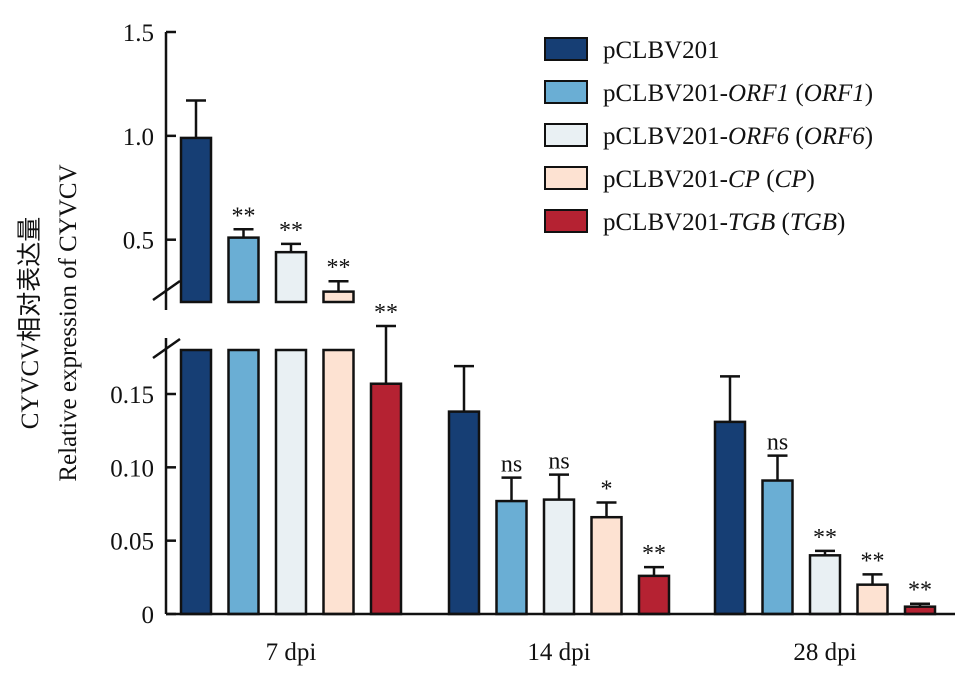 The width and height of the screenshot is (969, 682). What do you see at coordinates (709, 179) in the screenshot?
I see `legend-label: pCLBV201-CP (CP)` at bounding box center [709, 179].